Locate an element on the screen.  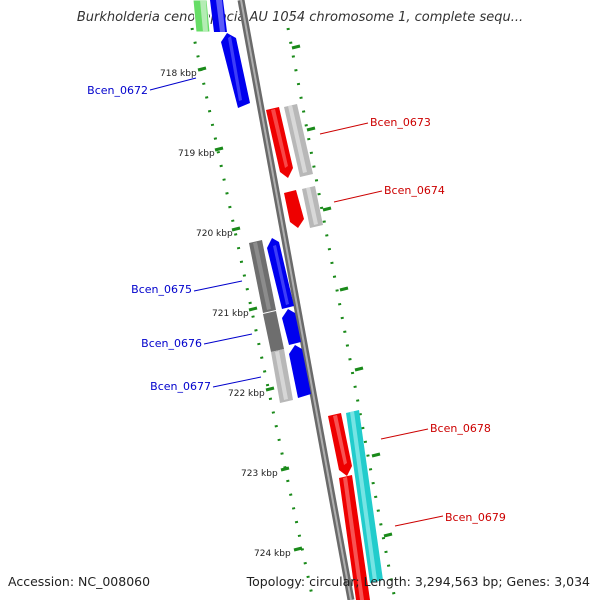
scale-label-722: 722 kbp is located at coordinates (246, 394).